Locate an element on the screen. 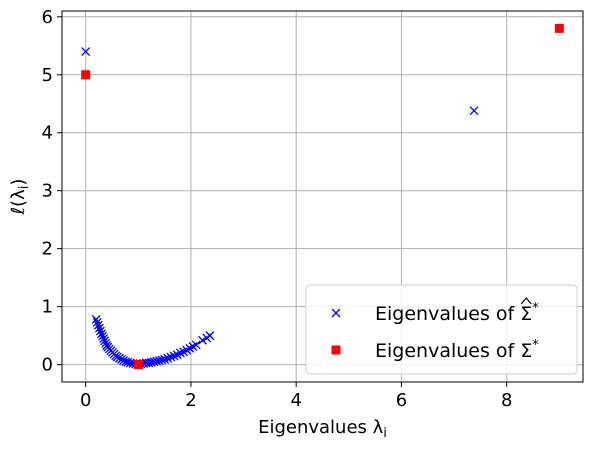 This screenshot has width=591, height=450. x-axis-label: Eigenvalues λi is located at coordinates (322, 429).